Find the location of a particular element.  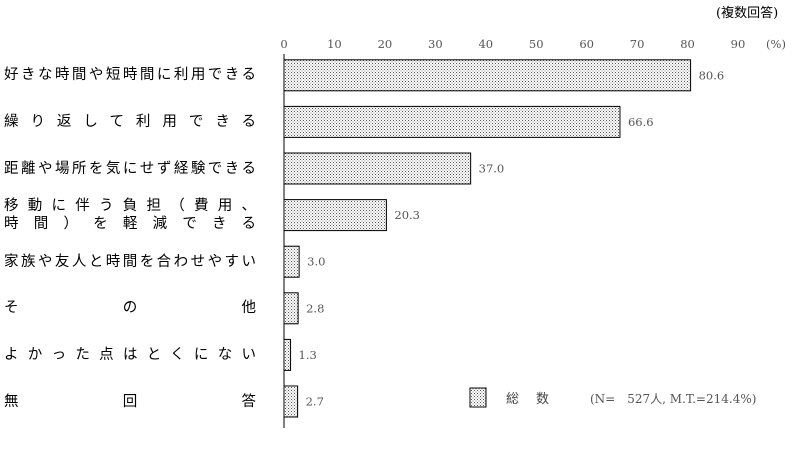

legend-label: 総 数 is located at coordinates (528, 399).